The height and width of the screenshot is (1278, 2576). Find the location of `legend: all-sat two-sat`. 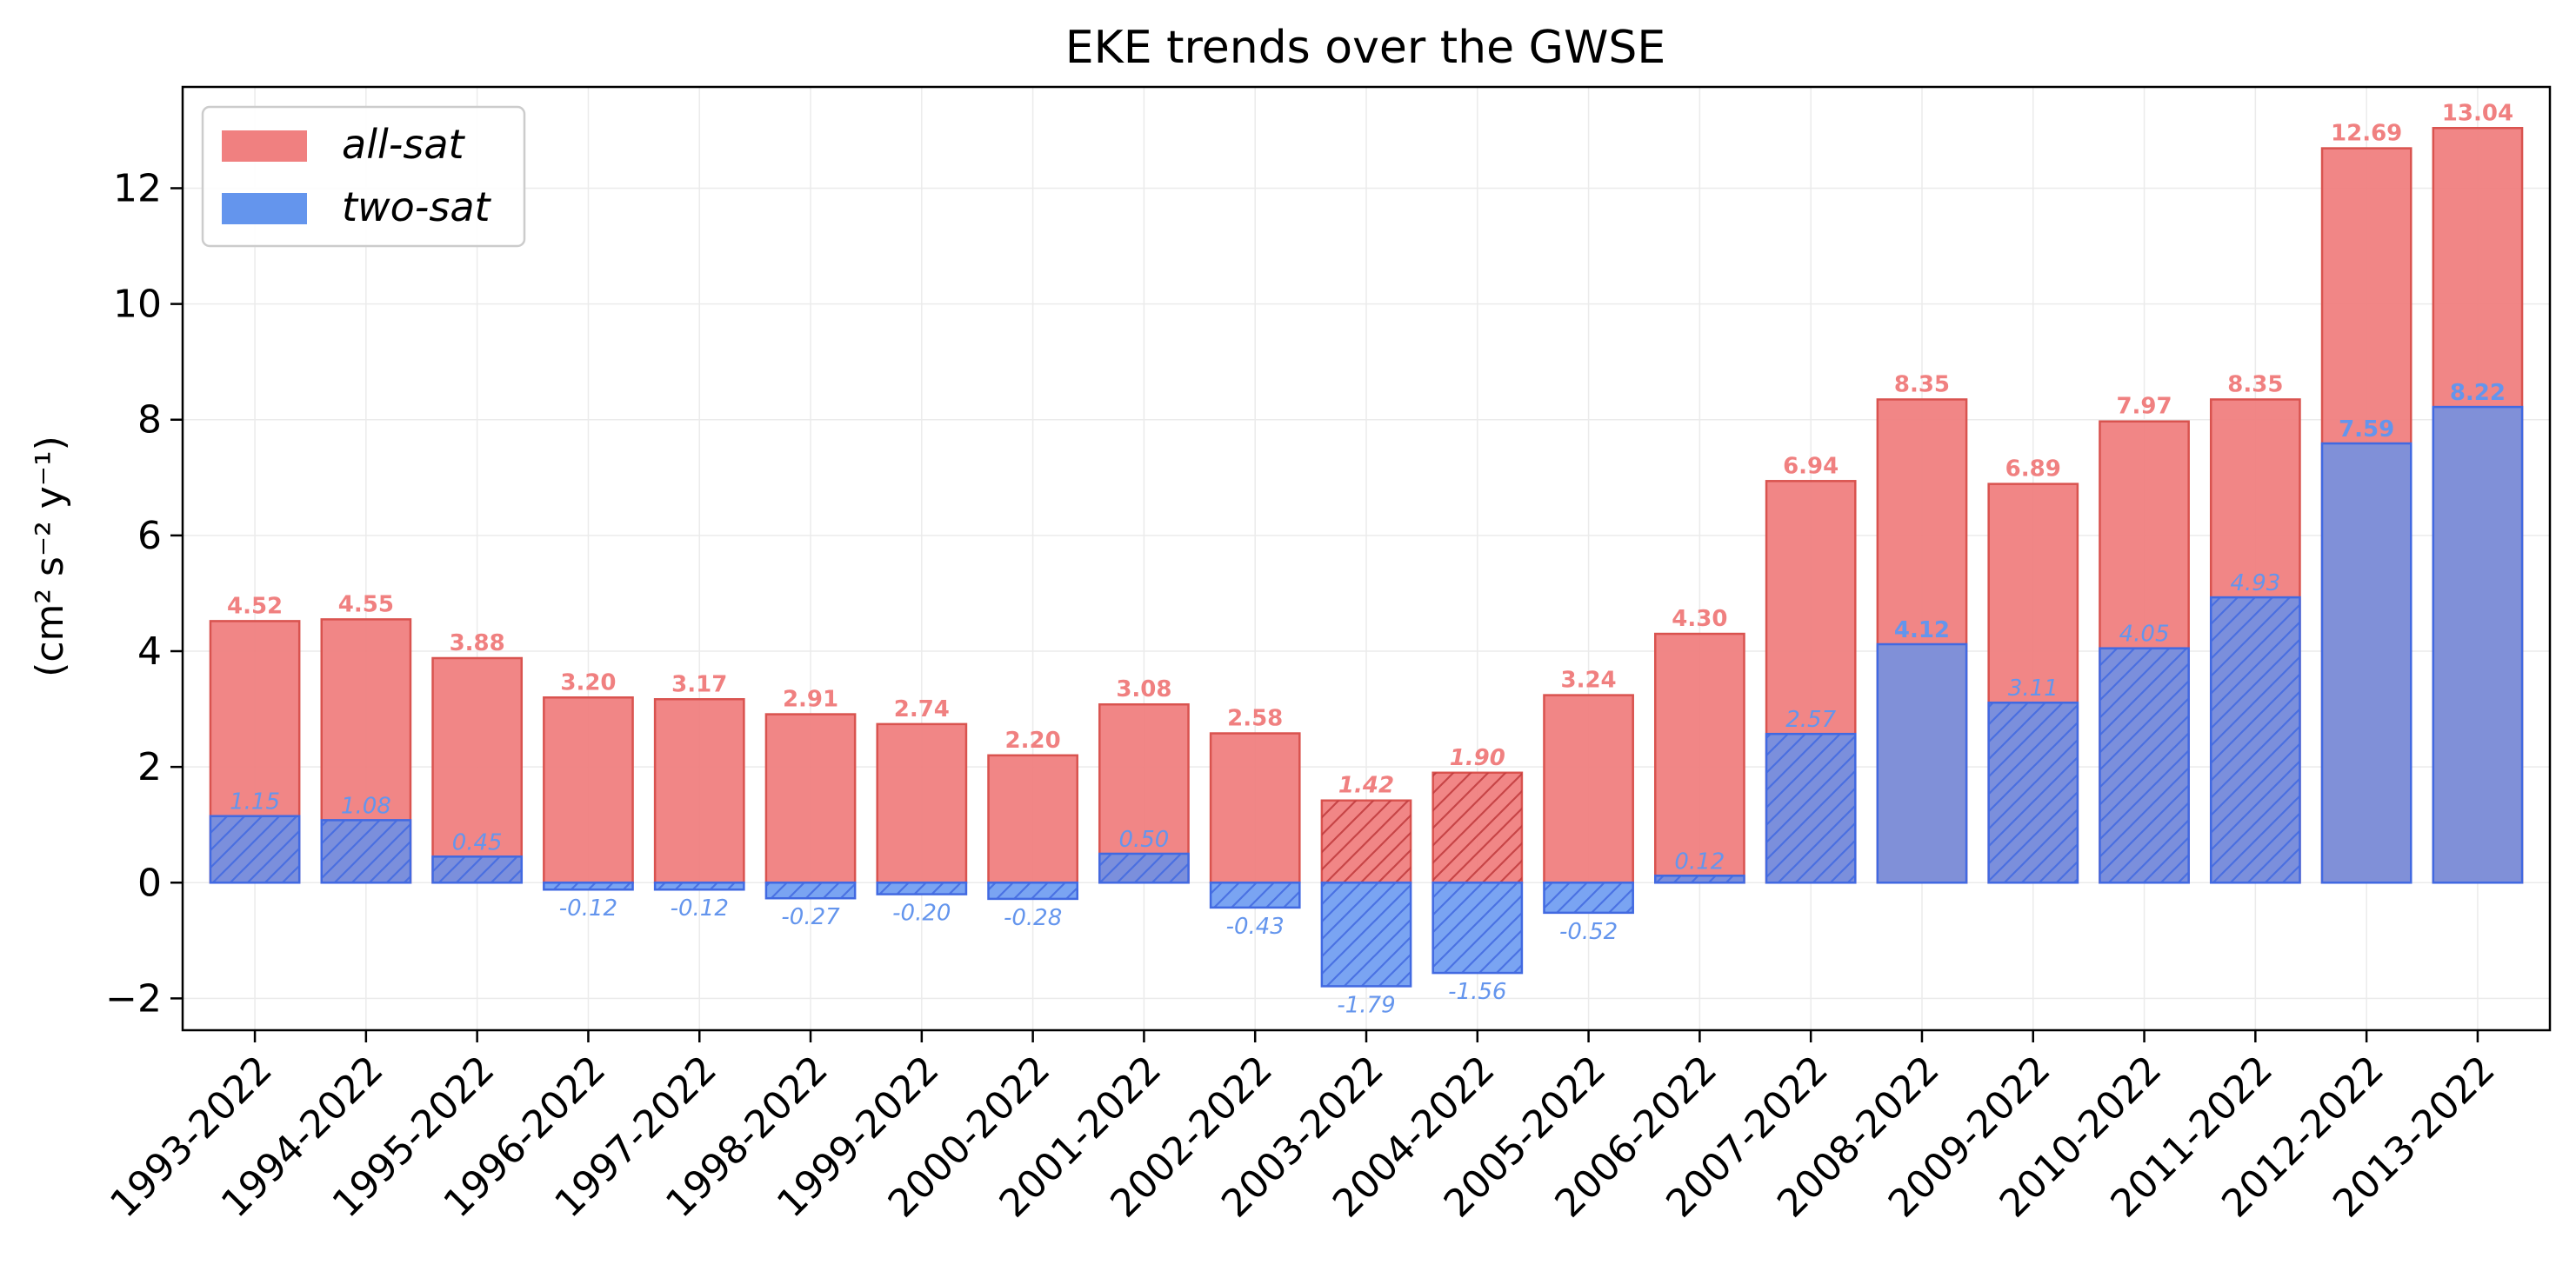

legend: all-sat two-sat is located at coordinates (363, 176).